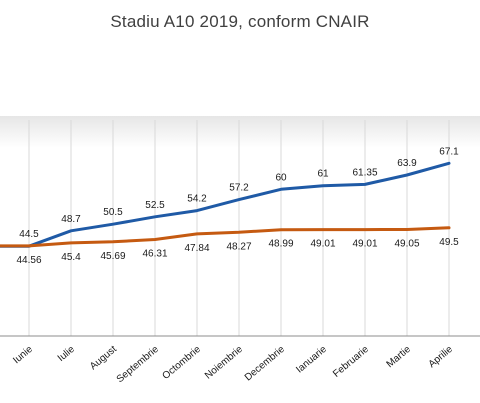  Describe the element at coordinates (71, 257) in the screenshot. I see `data-label: 45.4` at that location.